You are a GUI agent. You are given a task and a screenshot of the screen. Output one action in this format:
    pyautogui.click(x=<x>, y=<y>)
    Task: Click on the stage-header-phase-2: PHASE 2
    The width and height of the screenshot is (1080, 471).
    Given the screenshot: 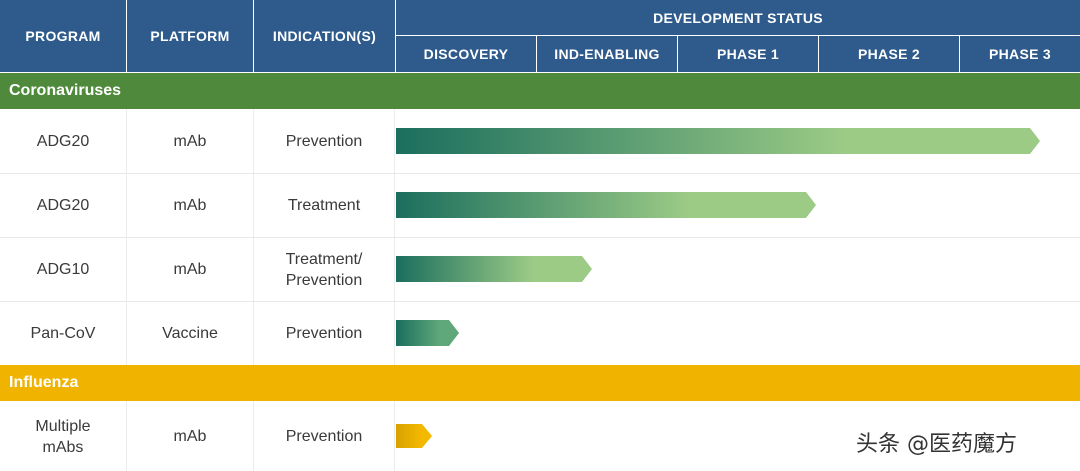 What is the action you would take?
    pyautogui.click(x=889, y=54)
    